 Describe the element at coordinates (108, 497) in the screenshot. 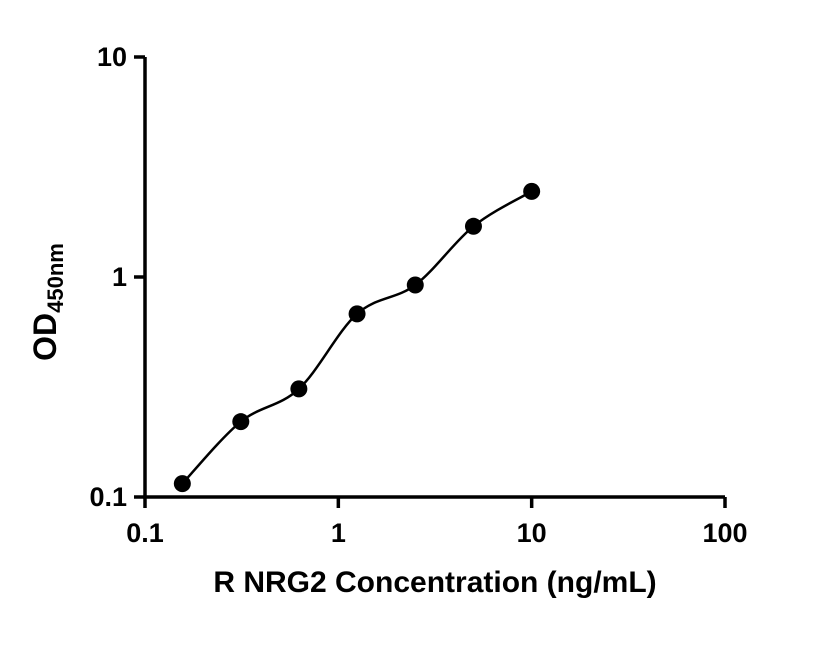

I see `y-tick-label: 0.1` at that location.